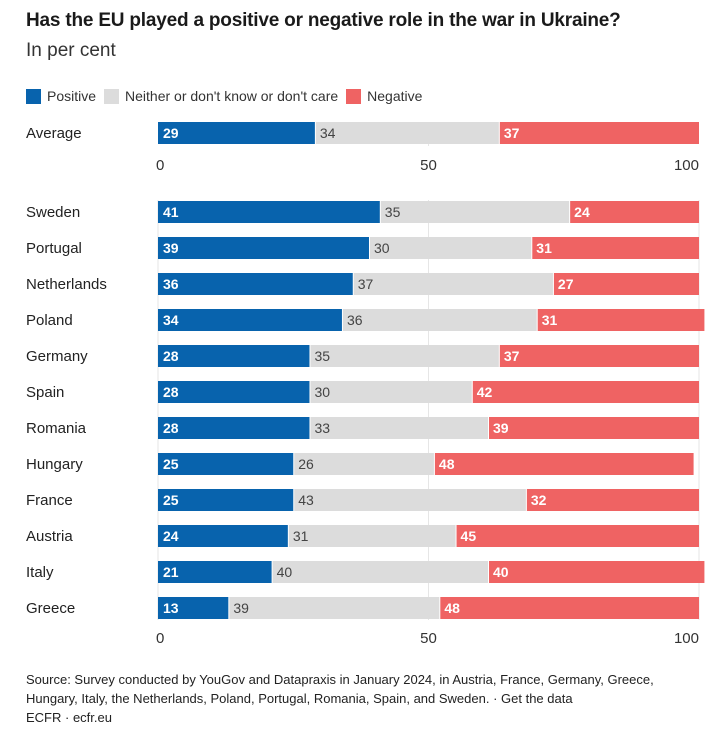 This screenshot has height=734, width=721. What do you see at coordinates (599, 356) in the screenshot?
I see `bar-negative-germany` at bounding box center [599, 356].